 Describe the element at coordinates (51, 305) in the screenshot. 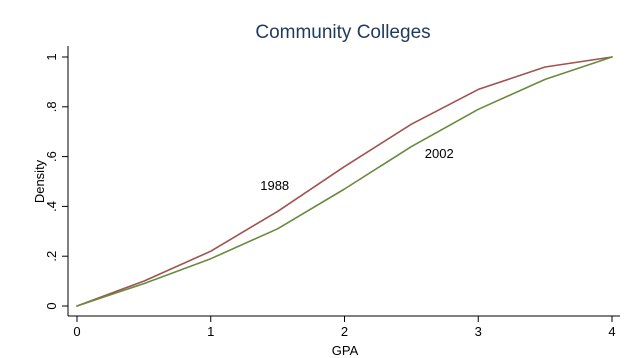

I see `y-tick-label: 0` at that location.